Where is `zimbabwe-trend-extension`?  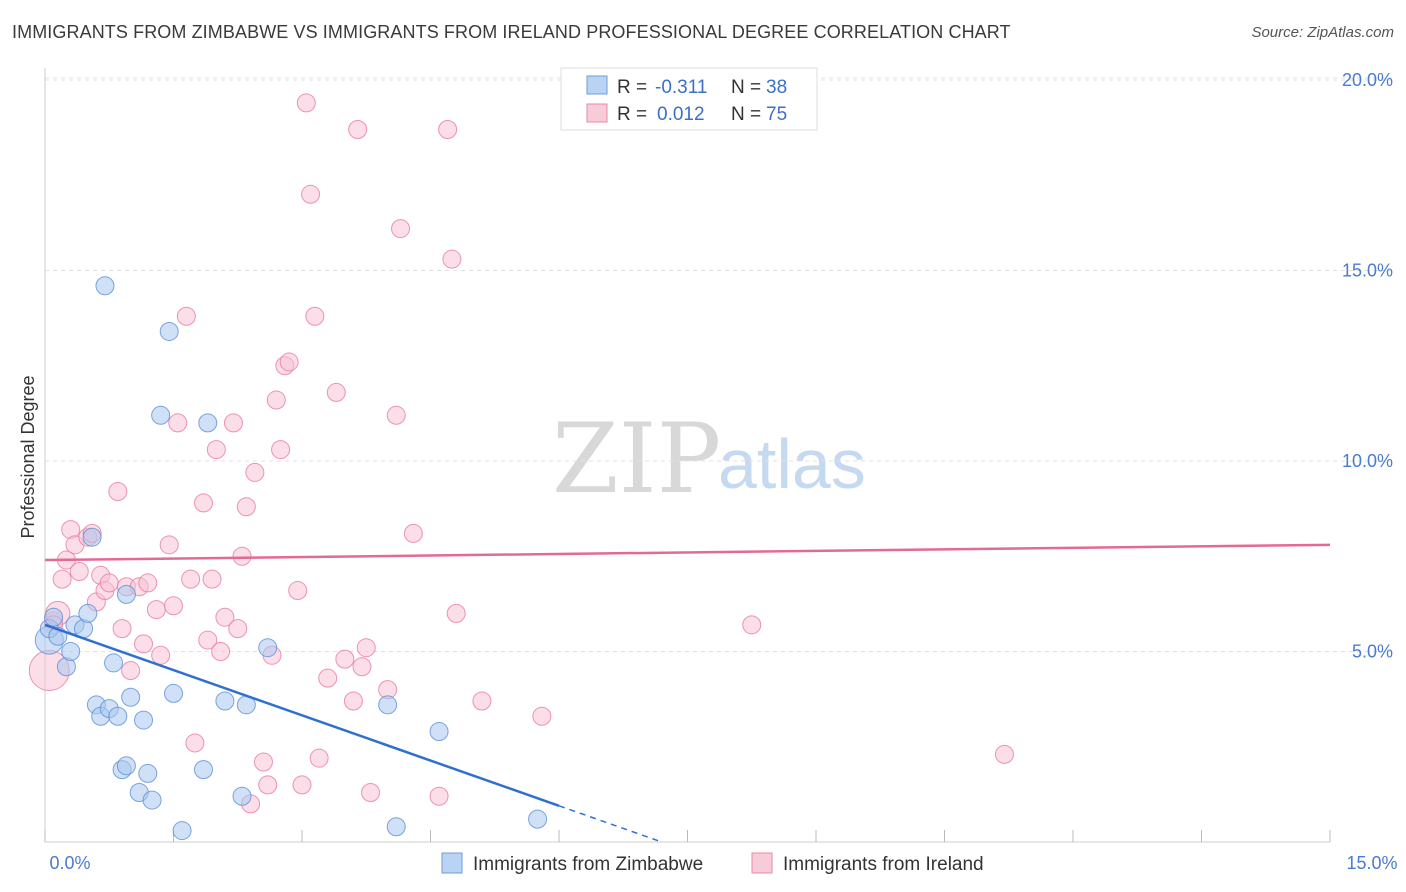
zimbabwe-trend-extension is located at coordinates (610, 824).